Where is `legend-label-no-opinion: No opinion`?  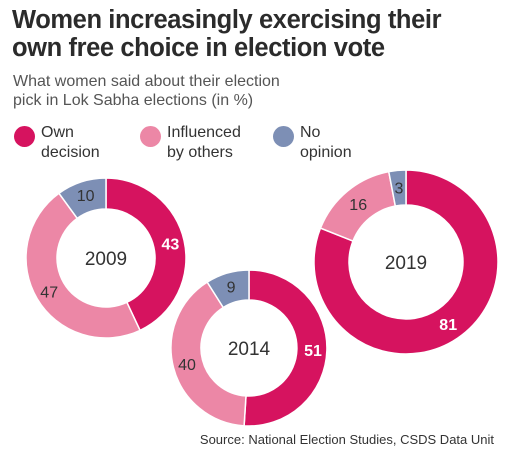
legend-label-no-opinion: No opinion is located at coordinates (326, 143).